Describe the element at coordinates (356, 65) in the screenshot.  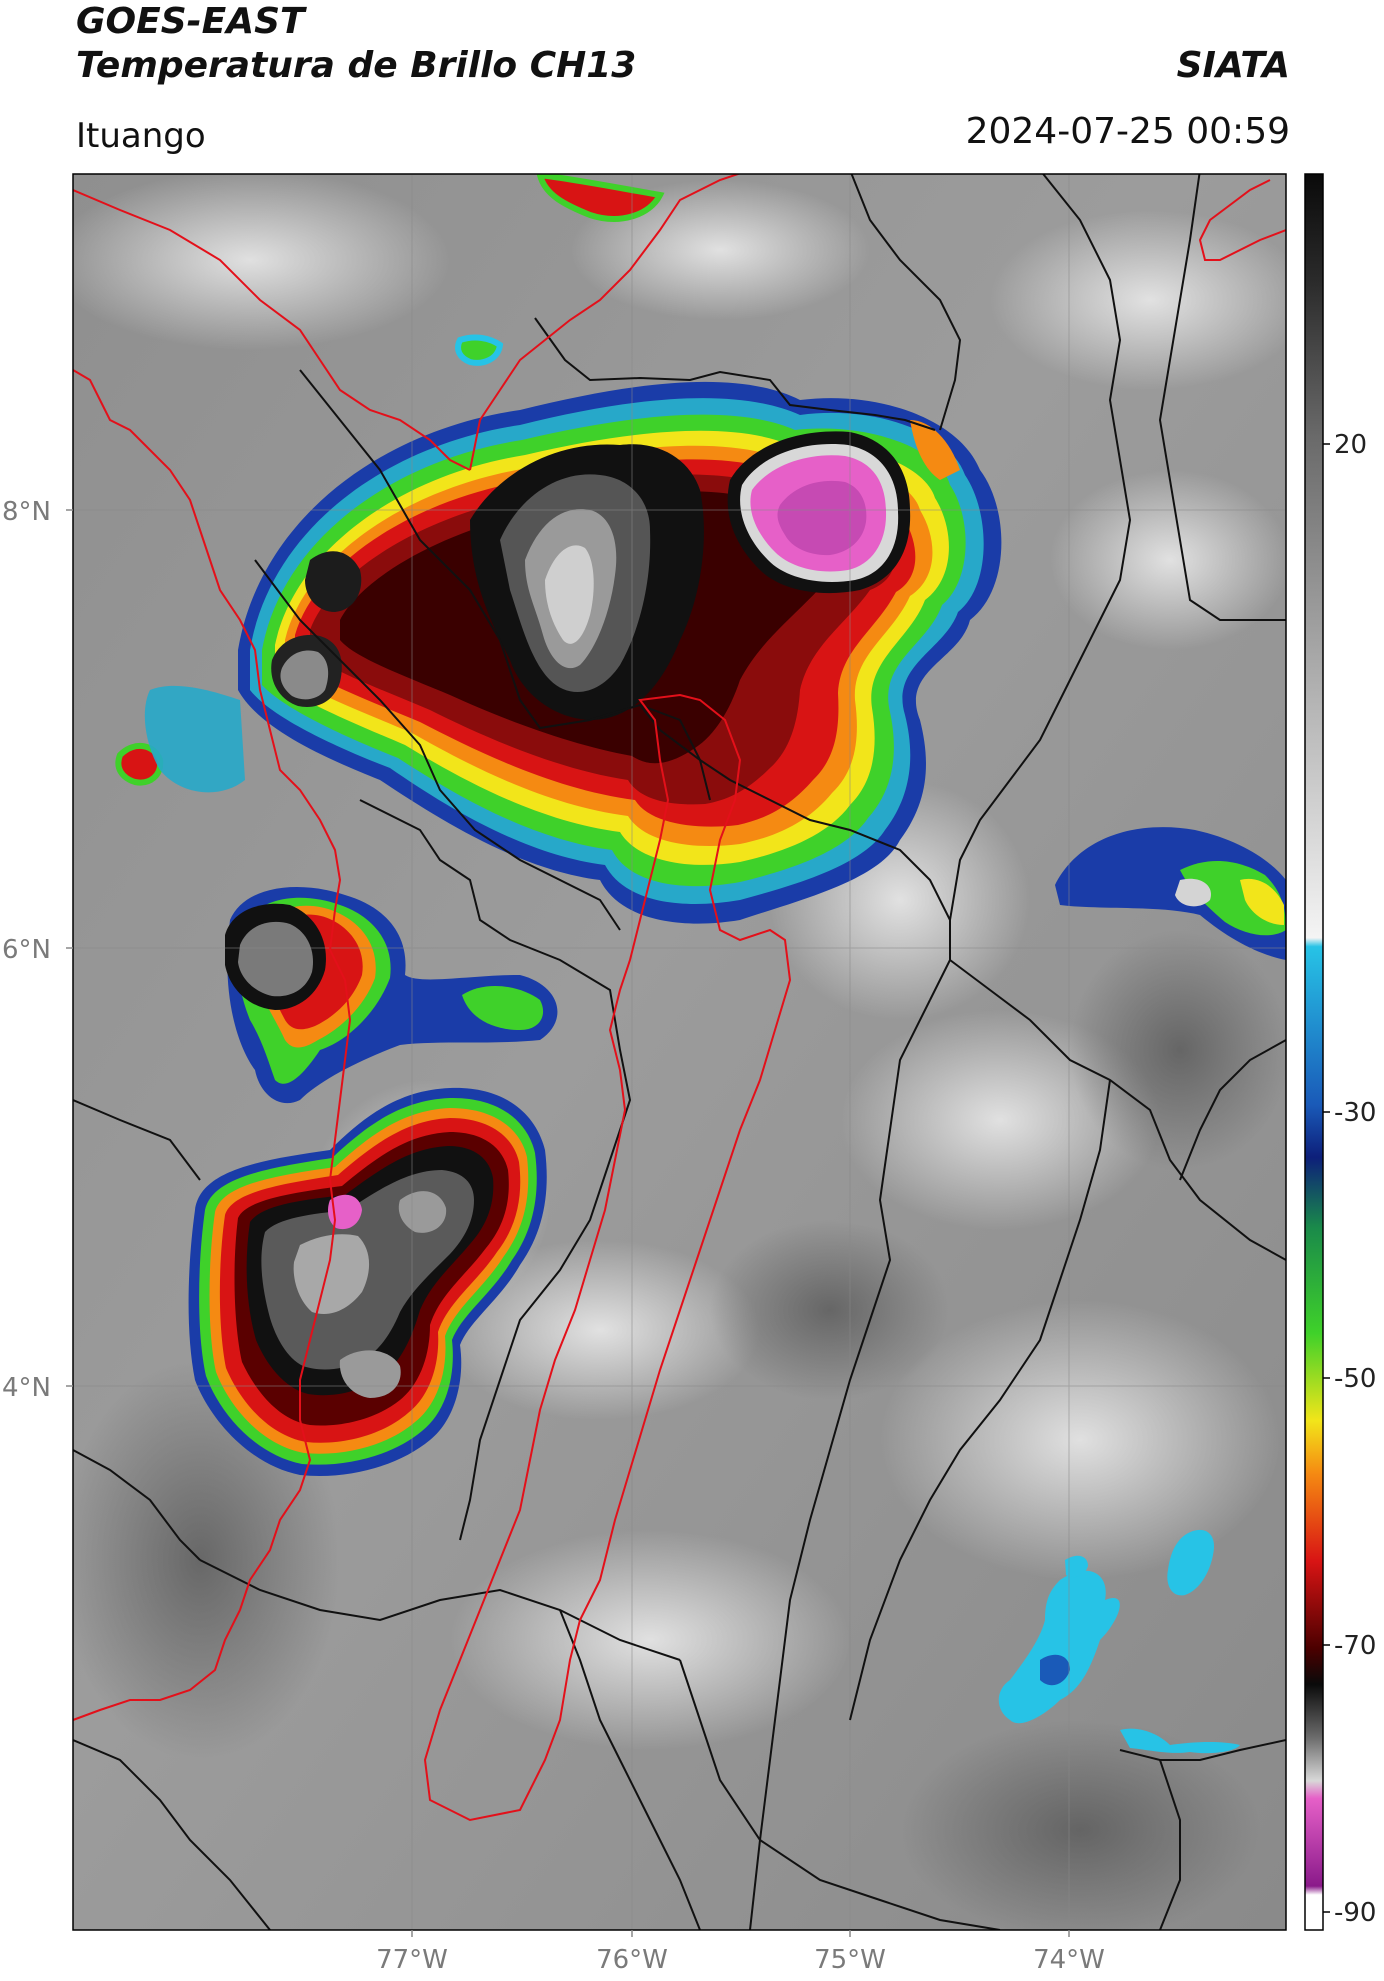
I see `title-product: Temperatura de Brillo CH13` at that location.